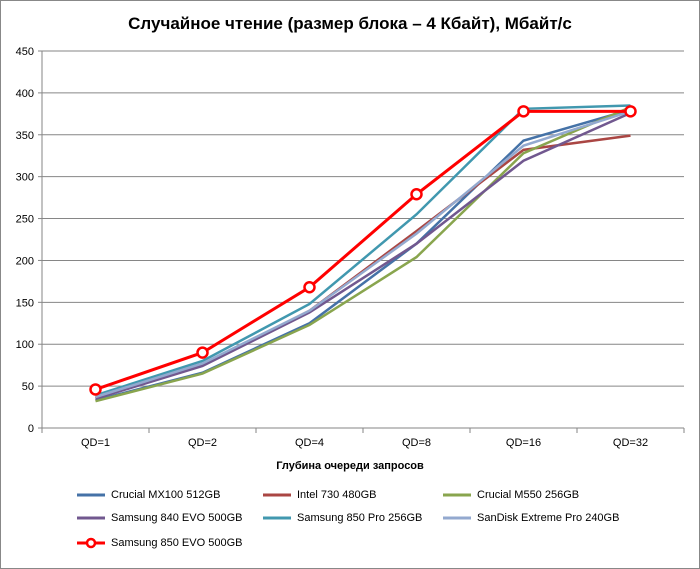  What do you see at coordinates (177, 518) in the screenshot?
I see `legend-label: Samsung 840 EVO 500GB` at bounding box center [177, 518].